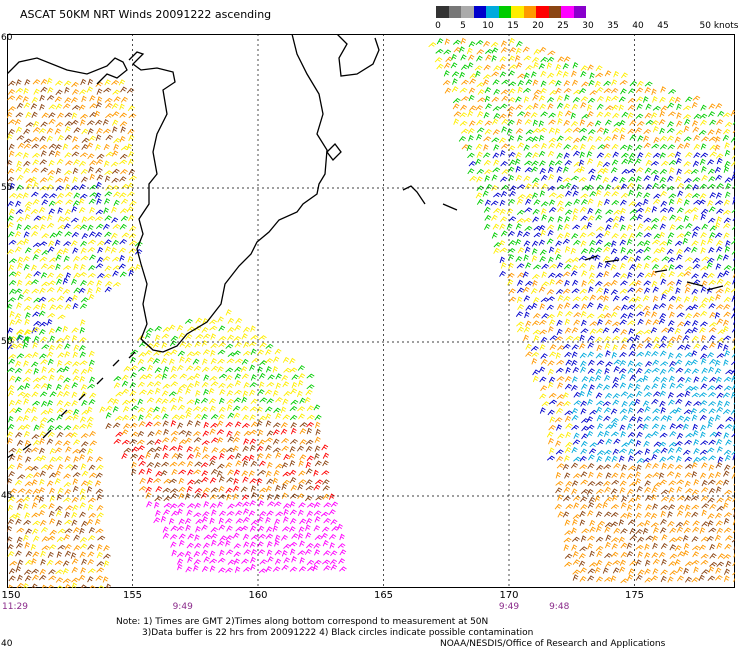 This screenshot has height=650, width=740. I want to click on legend-tick: 25, so click(563, 26).